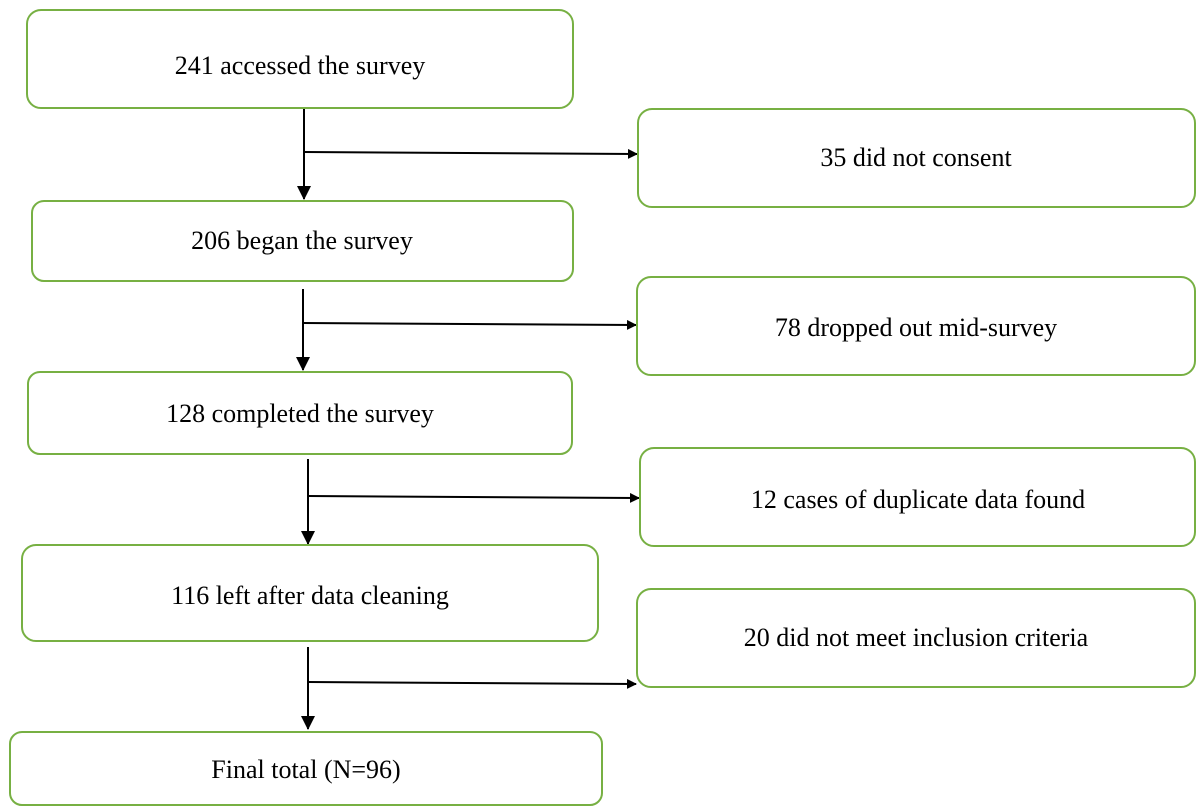 This screenshot has height=807, width=1197. I want to click on box-label: 128 completed the survey, so click(300, 413).